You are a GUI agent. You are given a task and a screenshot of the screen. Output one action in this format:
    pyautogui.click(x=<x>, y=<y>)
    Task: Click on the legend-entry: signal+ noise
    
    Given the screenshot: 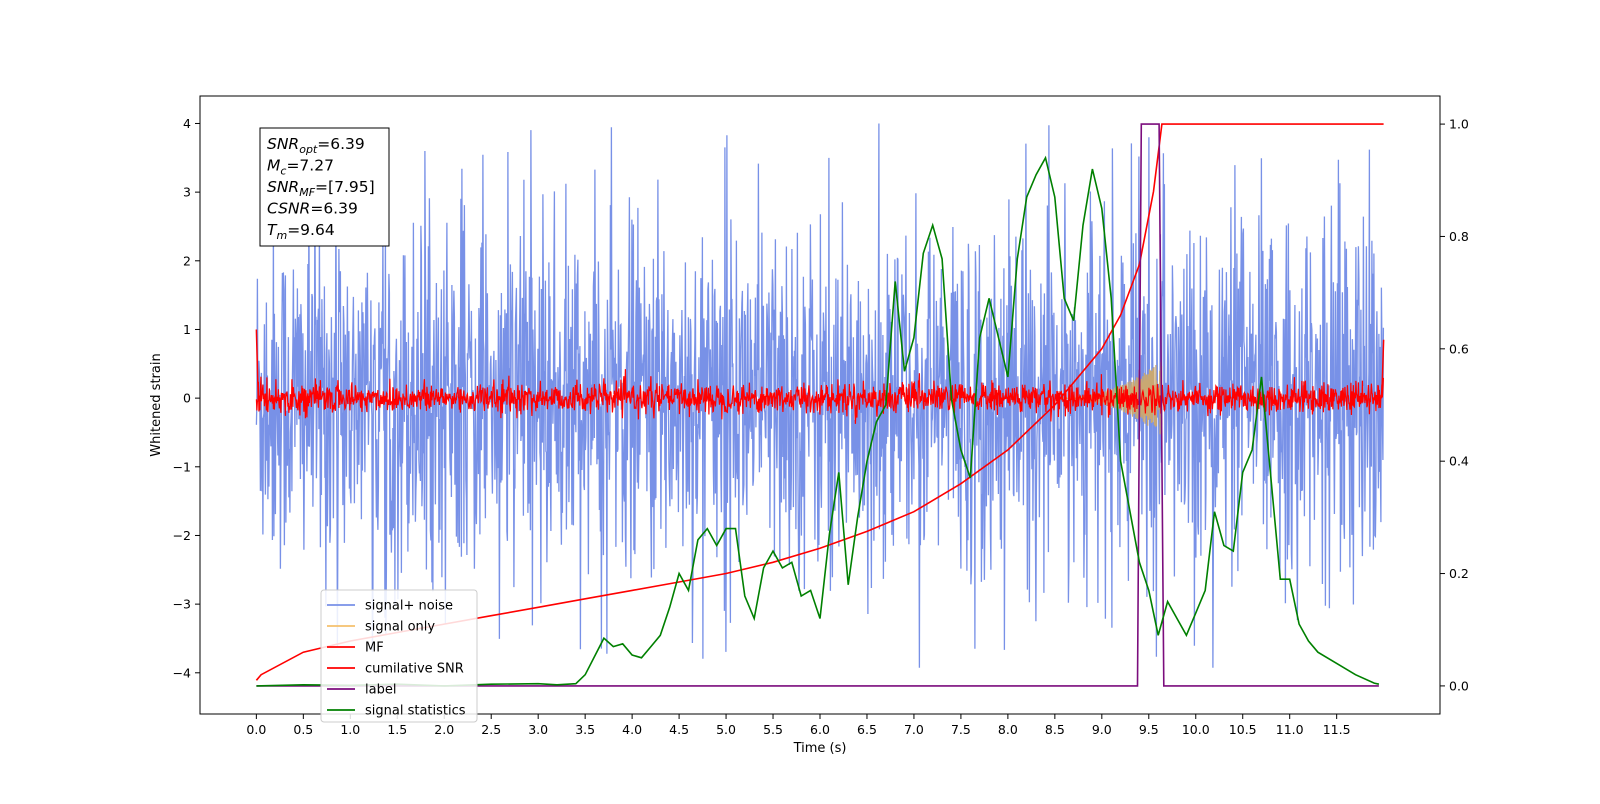 What is the action you would take?
    pyautogui.click(x=409, y=606)
    